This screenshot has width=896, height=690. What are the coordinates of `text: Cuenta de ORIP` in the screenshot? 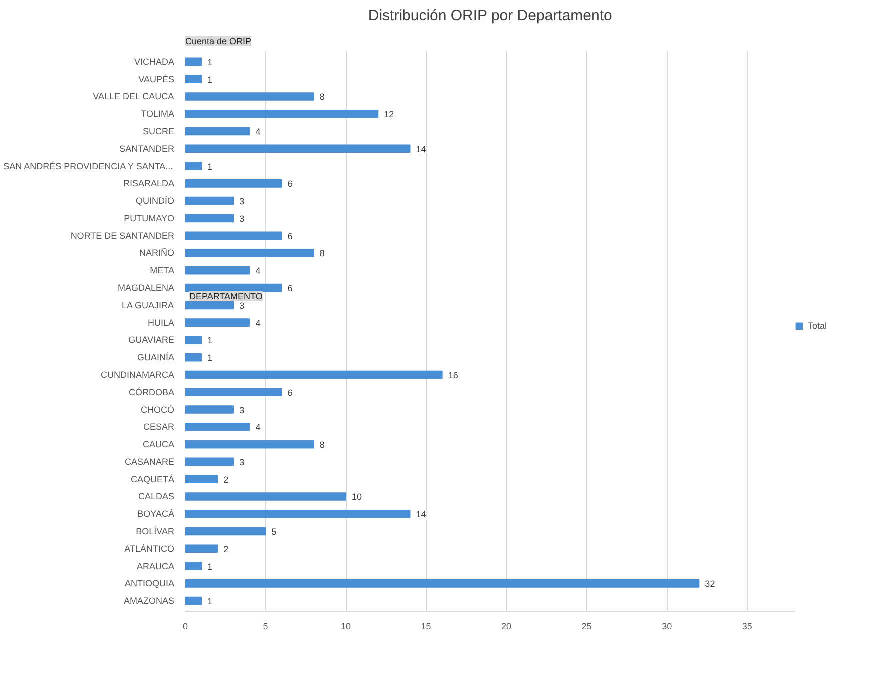 It's located at (219, 41).